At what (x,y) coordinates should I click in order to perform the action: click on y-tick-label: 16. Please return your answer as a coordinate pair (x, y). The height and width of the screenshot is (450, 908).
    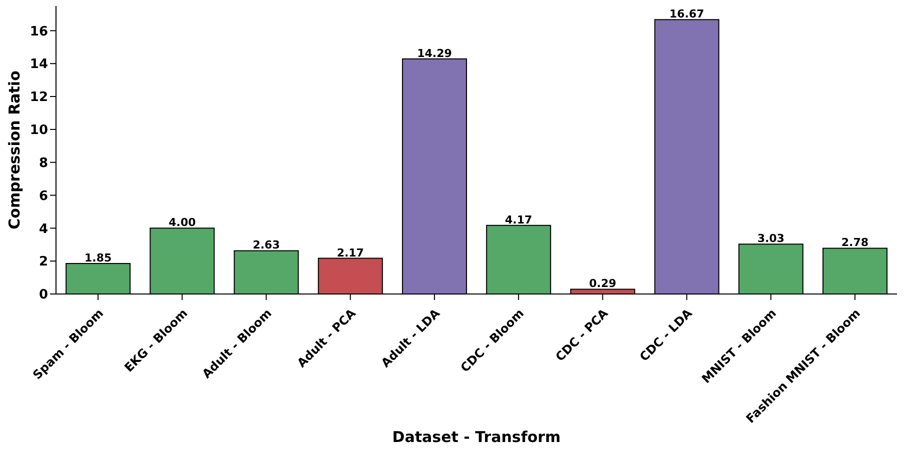
    Looking at the image, I should click on (39, 32).